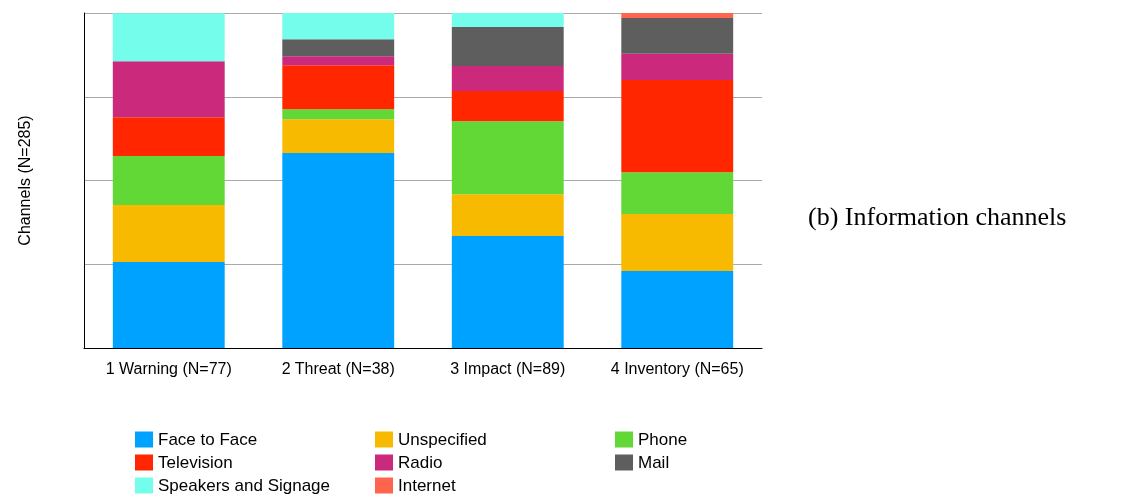 The image size is (1123, 495). I want to click on y-axis-title: Channels (N=285), so click(24, 180).